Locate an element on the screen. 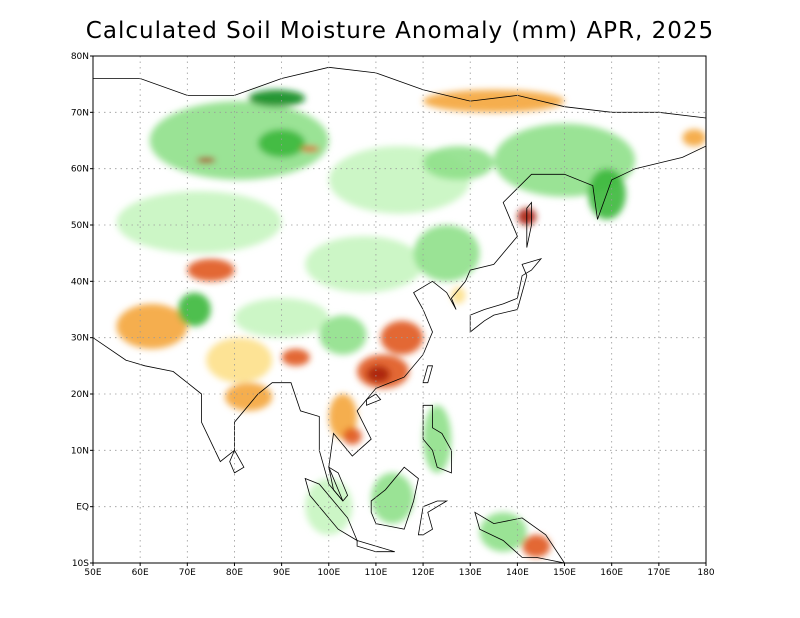 Image resolution: width=800 pixels, height=618 pixels. coastline-hainan is located at coordinates (374, 399).